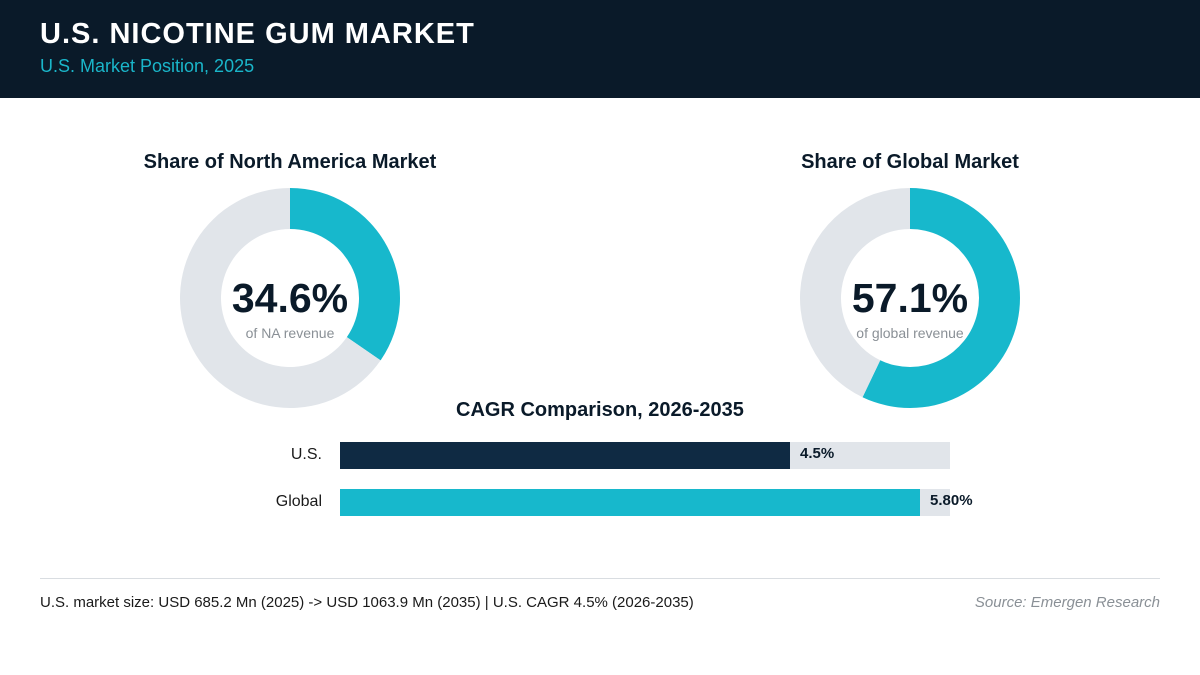  Describe the element at coordinates (910, 162) in the screenshot. I see `global-share-chart-title: Share of Global Market` at that location.